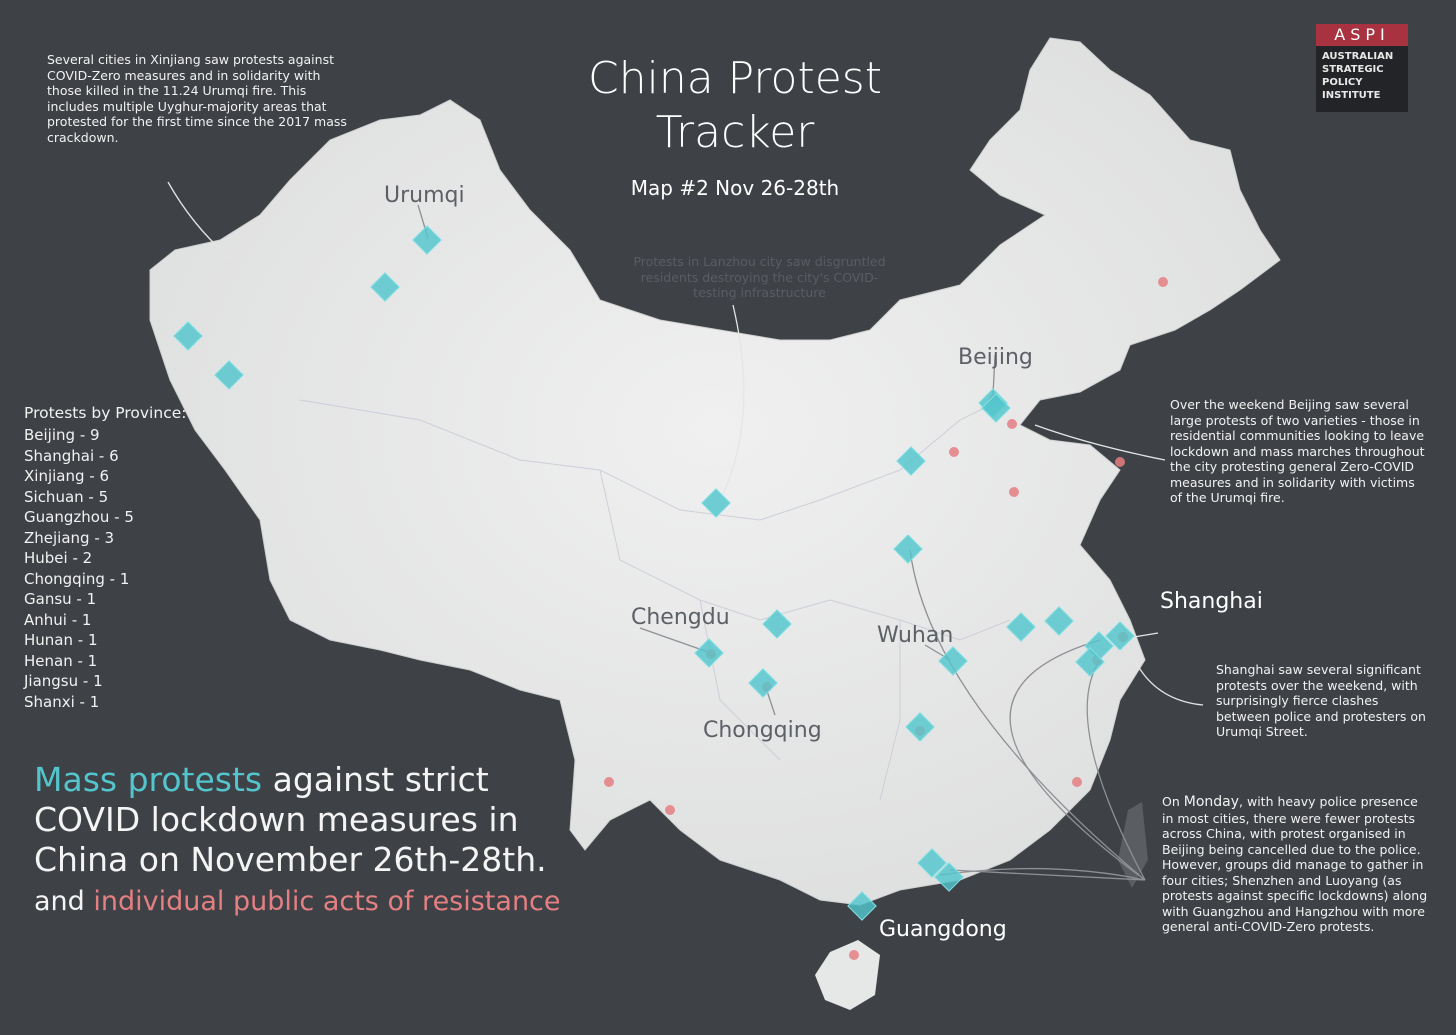 Image resolution: width=1456 pixels, height=1035 pixels. What do you see at coordinates (62, 435) in the screenshot?
I see `province-item: Beijing - 9` at bounding box center [62, 435].